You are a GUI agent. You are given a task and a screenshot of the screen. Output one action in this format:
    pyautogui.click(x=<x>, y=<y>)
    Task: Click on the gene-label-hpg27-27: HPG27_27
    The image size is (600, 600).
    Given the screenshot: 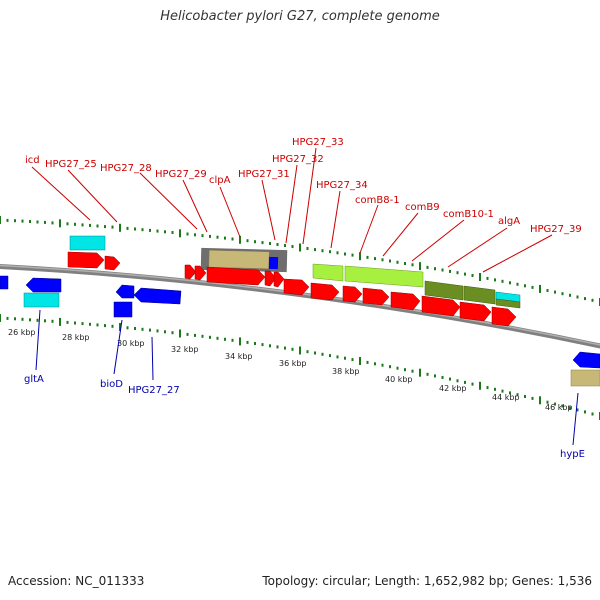 What is the action you would take?
    pyautogui.click(x=154, y=390)
    